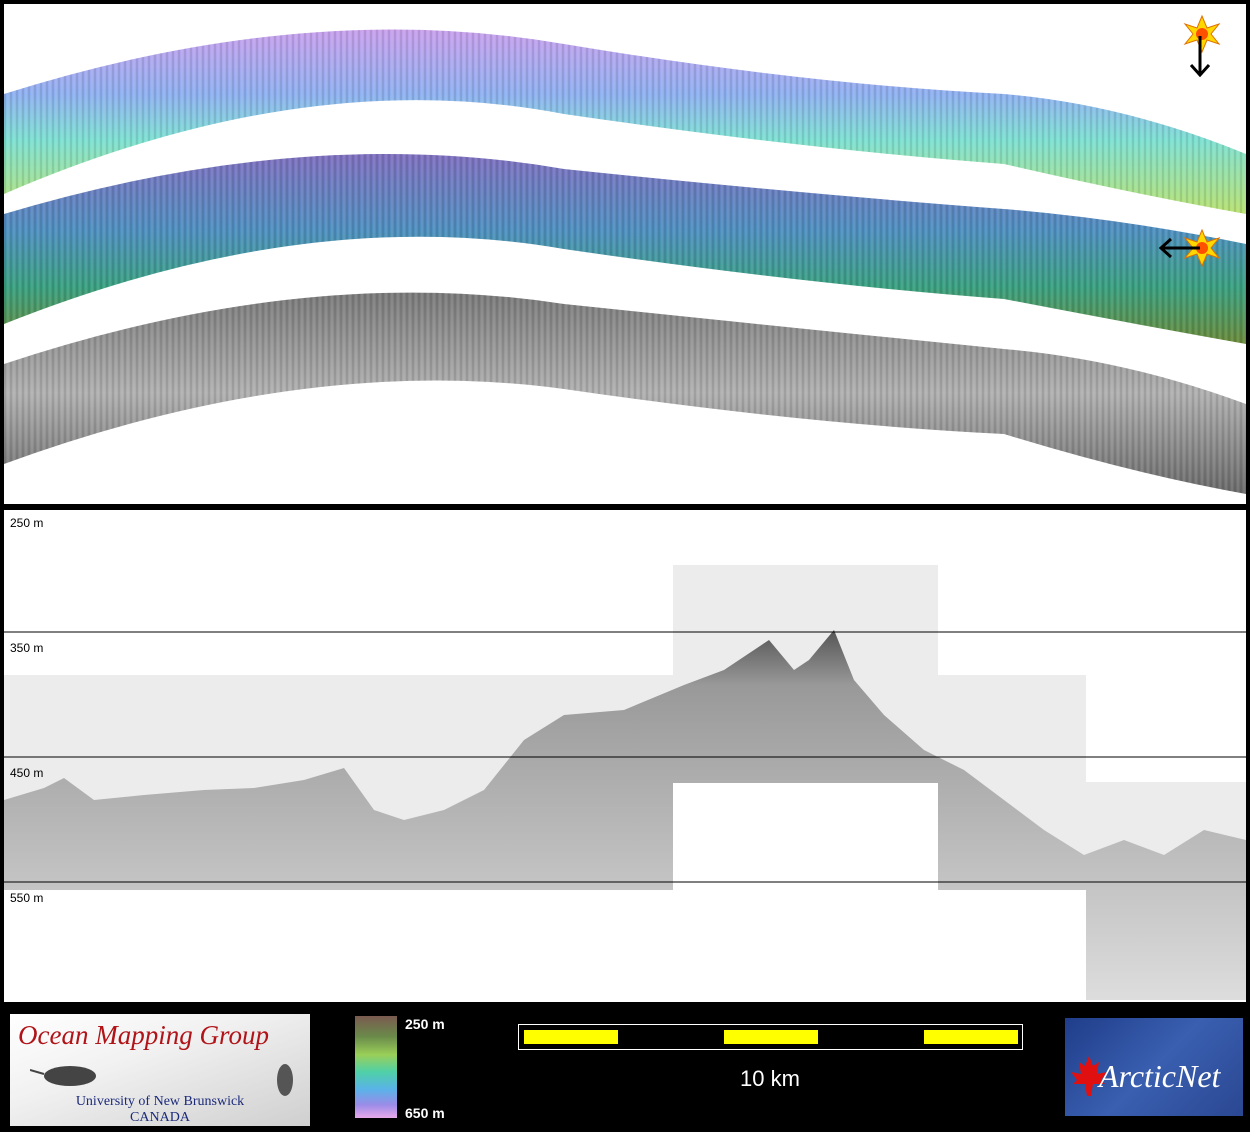 This screenshot has width=1250, height=1132. I want to click on scale-label: 10 km, so click(770, 1078).